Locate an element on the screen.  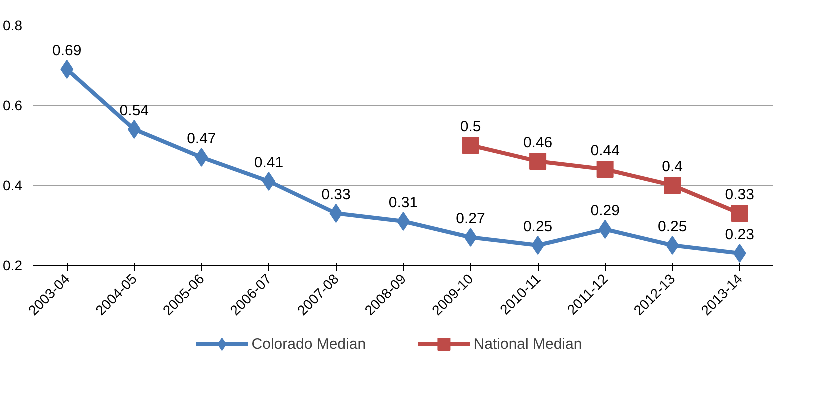
data-label: 0.31 is located at coordinates (403, 203).